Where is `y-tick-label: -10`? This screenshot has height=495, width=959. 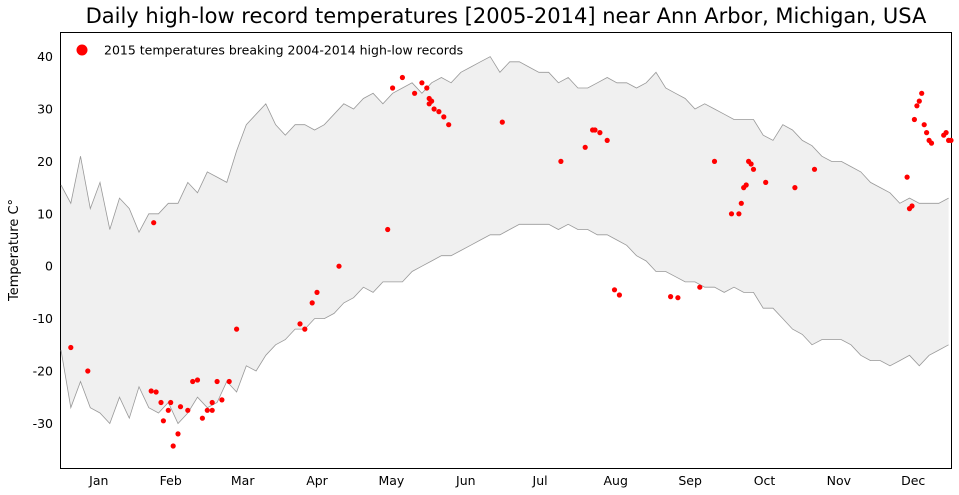
y-tick-label: -10 is located at coordinates (43, 318).